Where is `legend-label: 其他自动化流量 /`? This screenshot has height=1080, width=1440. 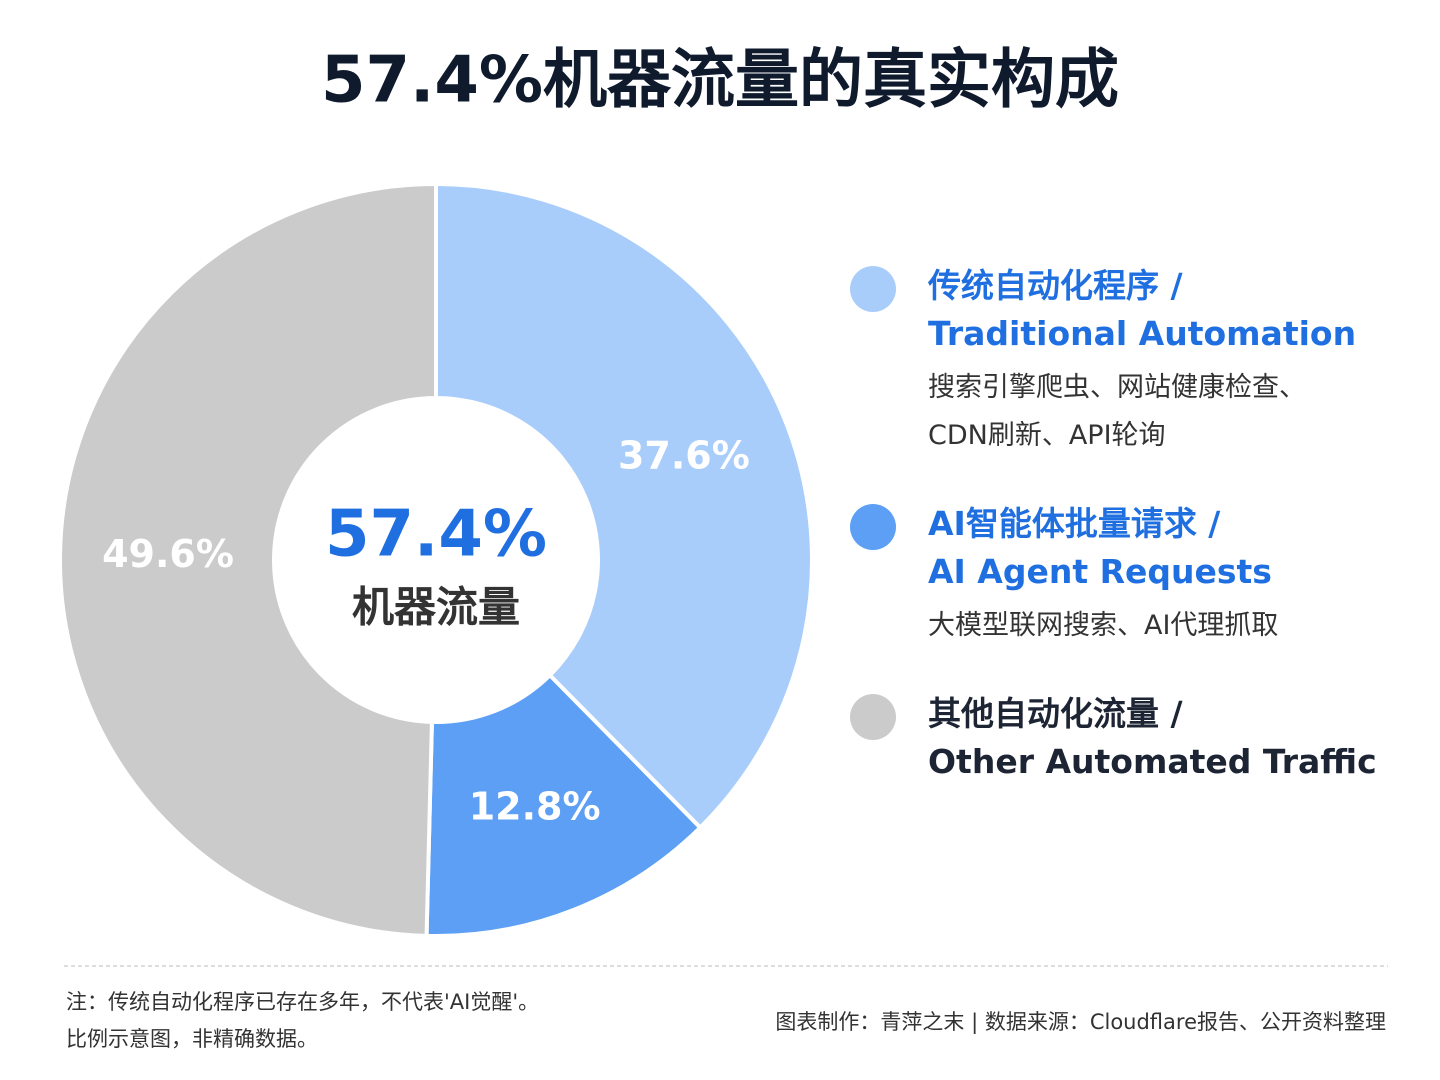 legend-label: 其他自动化流量 / is located at coordinates (1055, 713).